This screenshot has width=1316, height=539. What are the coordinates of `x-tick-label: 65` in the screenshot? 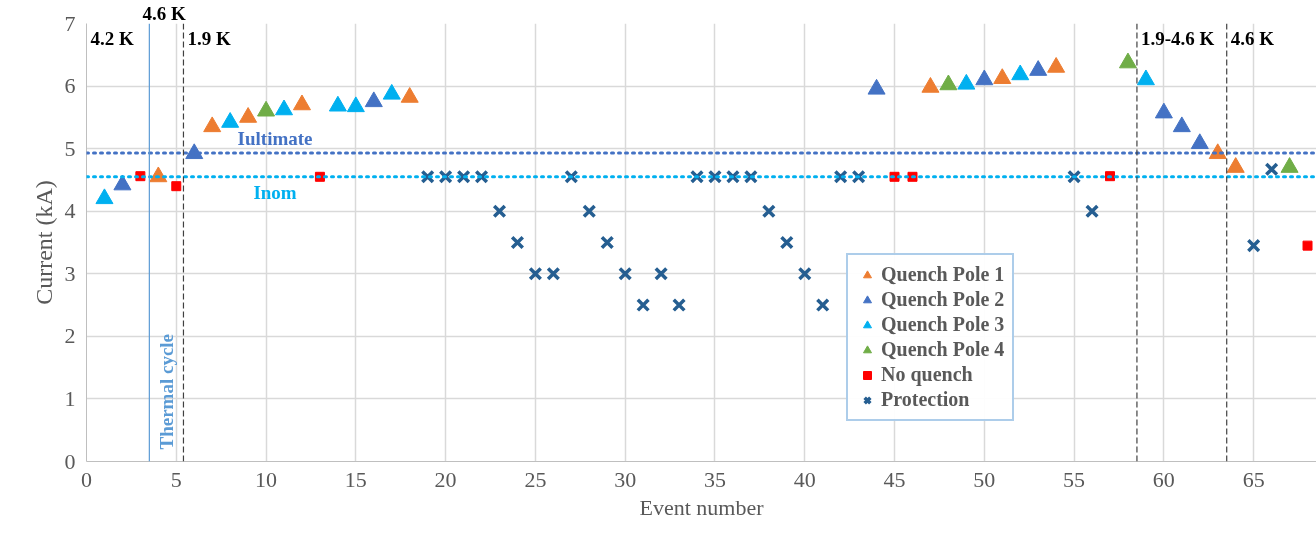 It's located at (1253, 479).